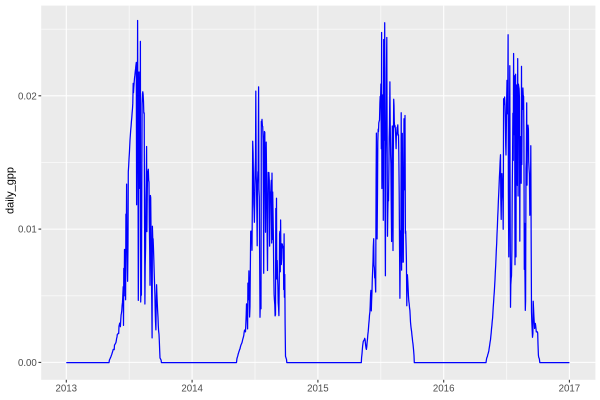 The height and width of the screenshot is (400, 600). I want to click on svg-text: 2016, so click(444, 389).